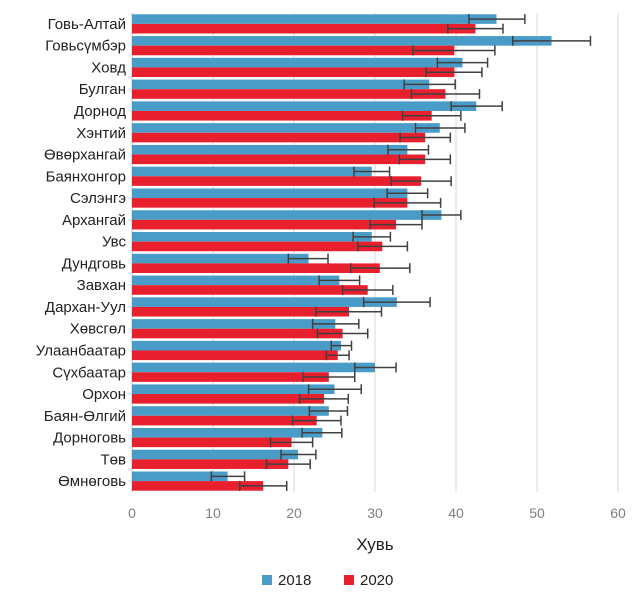 Image resolution: width=637 pixels, height=608 pixels. What do you see at coordinates (94, 263) in the screenshot?
I see `category-label: Дундговь` at bounding box center [94, 263].